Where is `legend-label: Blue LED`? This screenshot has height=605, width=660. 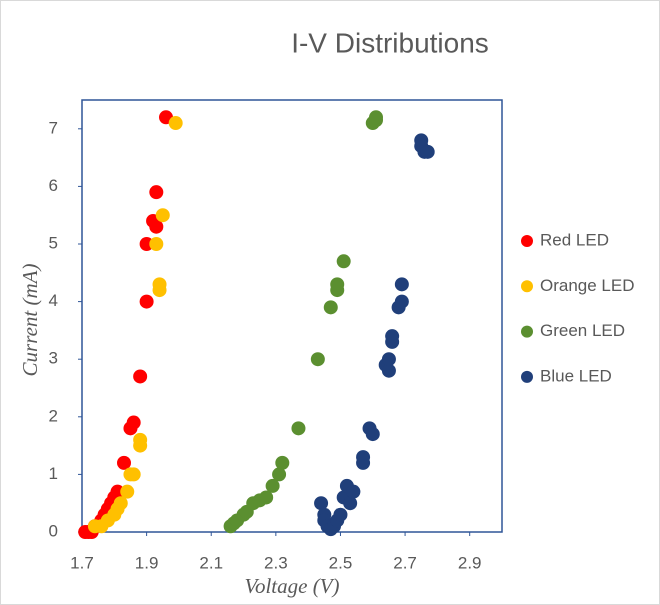 legend-label: Blue LED is located at coordinates (576, 375).